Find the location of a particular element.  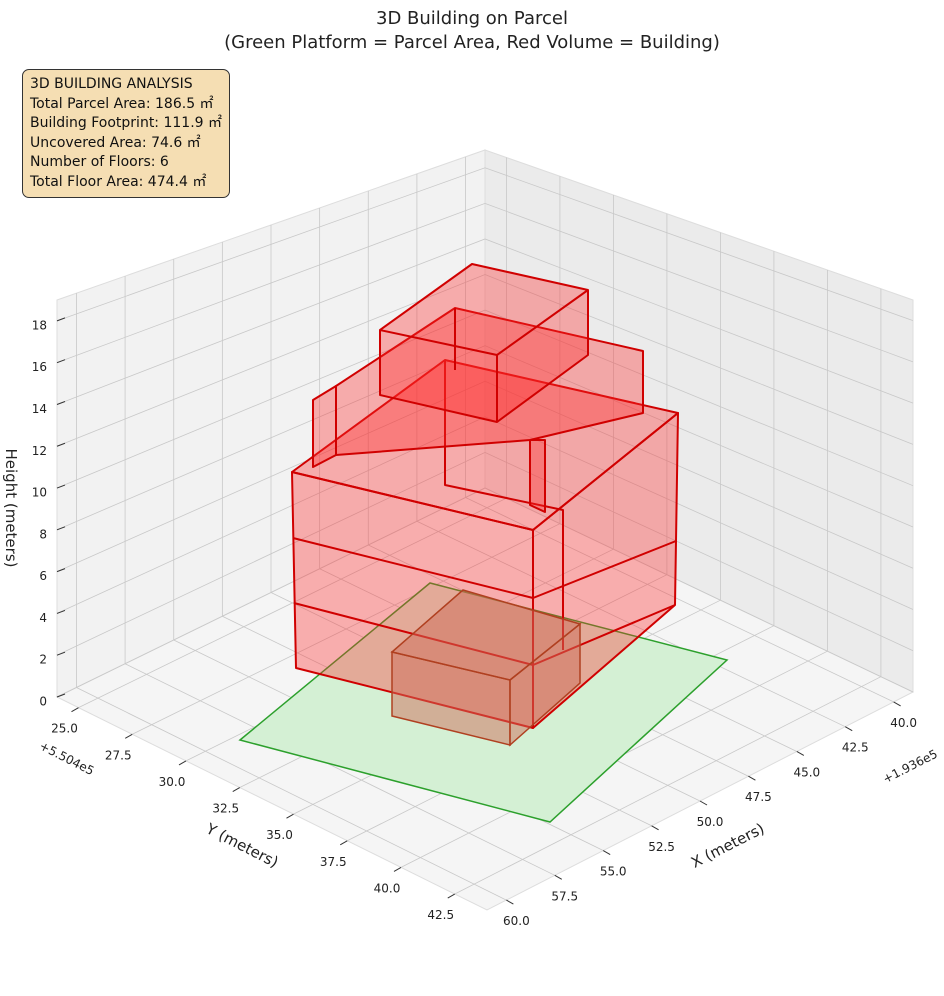

x-tick-label: 50.0 is located at coordinates (710, 822).